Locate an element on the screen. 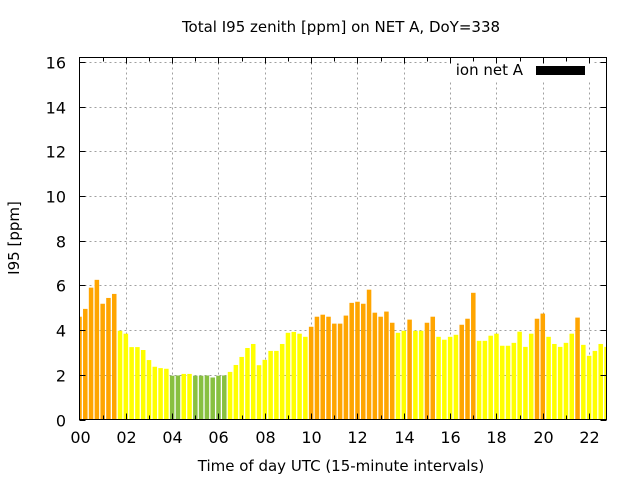 The width and height of the screenshot is (640, 480). x-tick-label: 06 is located at coordinates (218, 437).